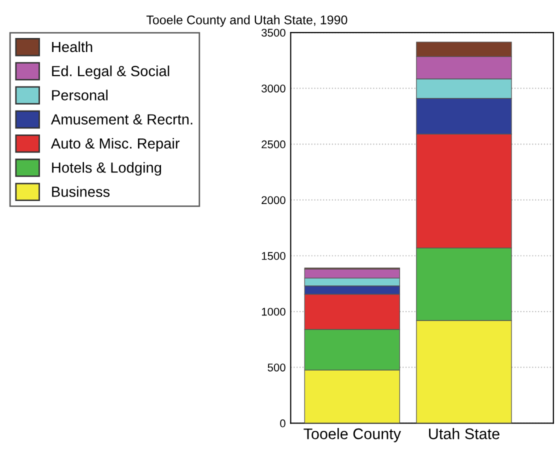 This screenshot has height=465, width=559. What do you see at coordinates (107, 169) in the screenshot?
I see `legend-label: Hotels & Lodging` at bounding box center [107, 169].